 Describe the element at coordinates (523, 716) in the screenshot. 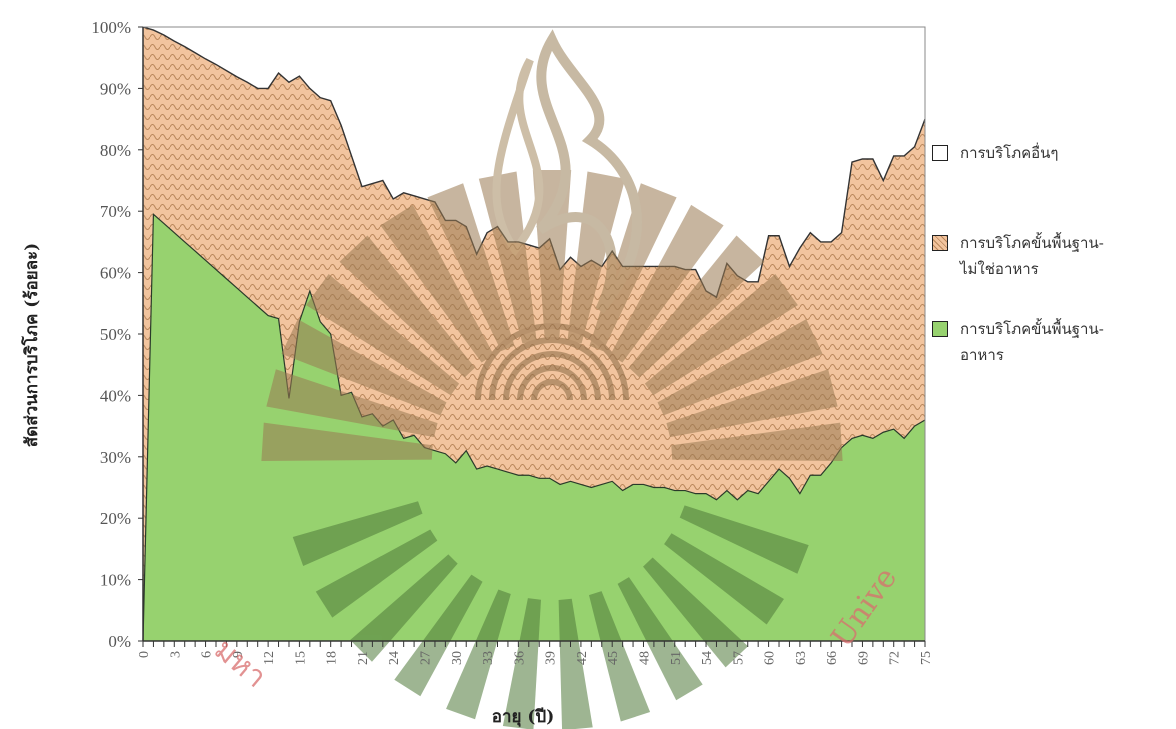

I see `x-axis-title: อายุ (ปี)` at that location.